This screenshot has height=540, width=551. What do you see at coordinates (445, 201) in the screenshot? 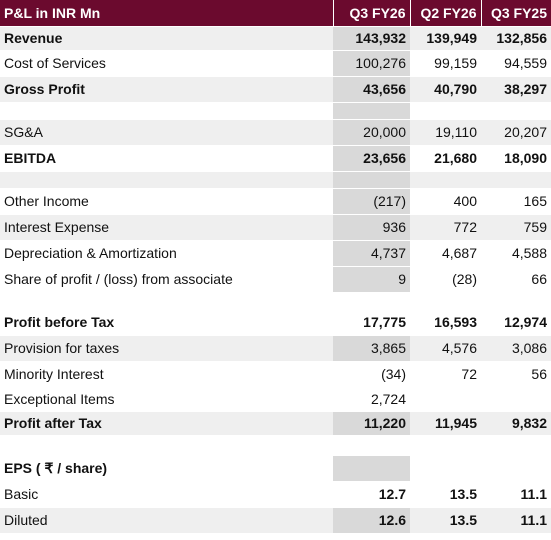
I see `cell-q2-fy26: 400` at bounding box center [445, 201].